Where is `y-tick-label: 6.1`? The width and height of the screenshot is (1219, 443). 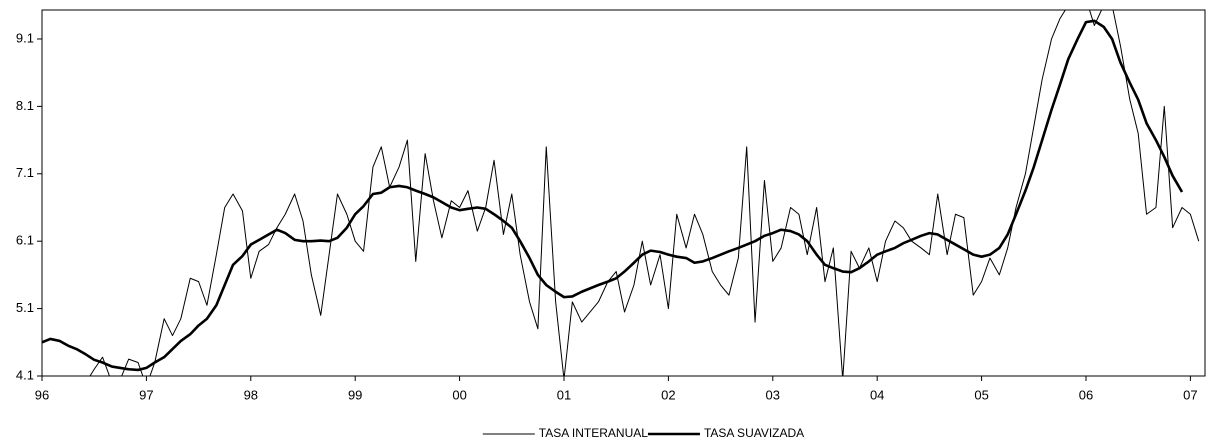 y-tick-label: 6.1 is located at coordinates (25, 240).